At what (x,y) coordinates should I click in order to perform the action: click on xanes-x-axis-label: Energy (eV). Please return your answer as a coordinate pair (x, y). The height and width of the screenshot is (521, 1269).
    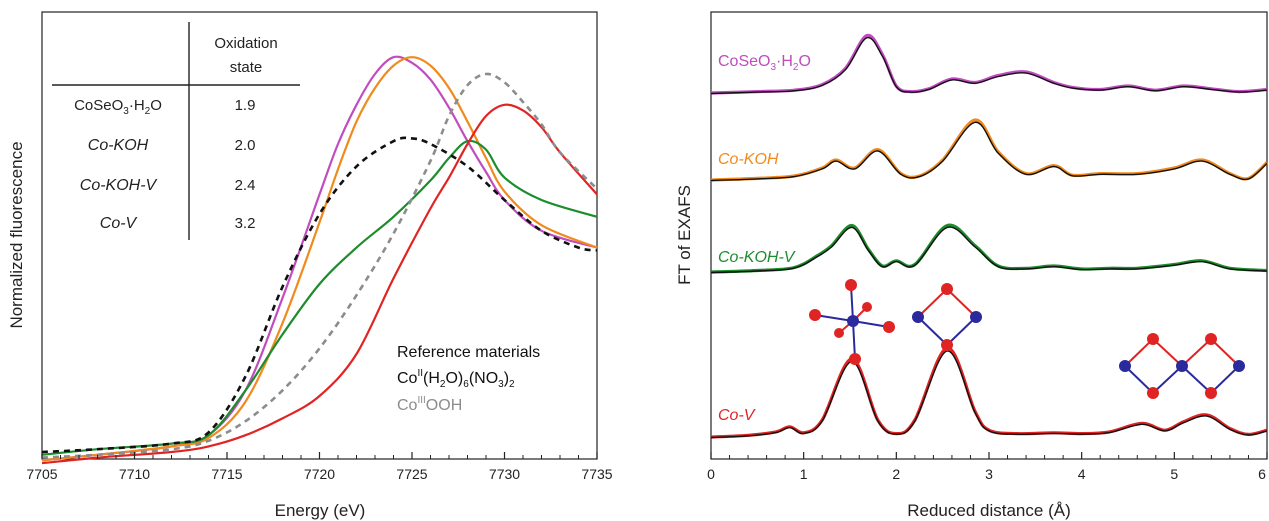
    Looking at the image, I should click on (320, 510).